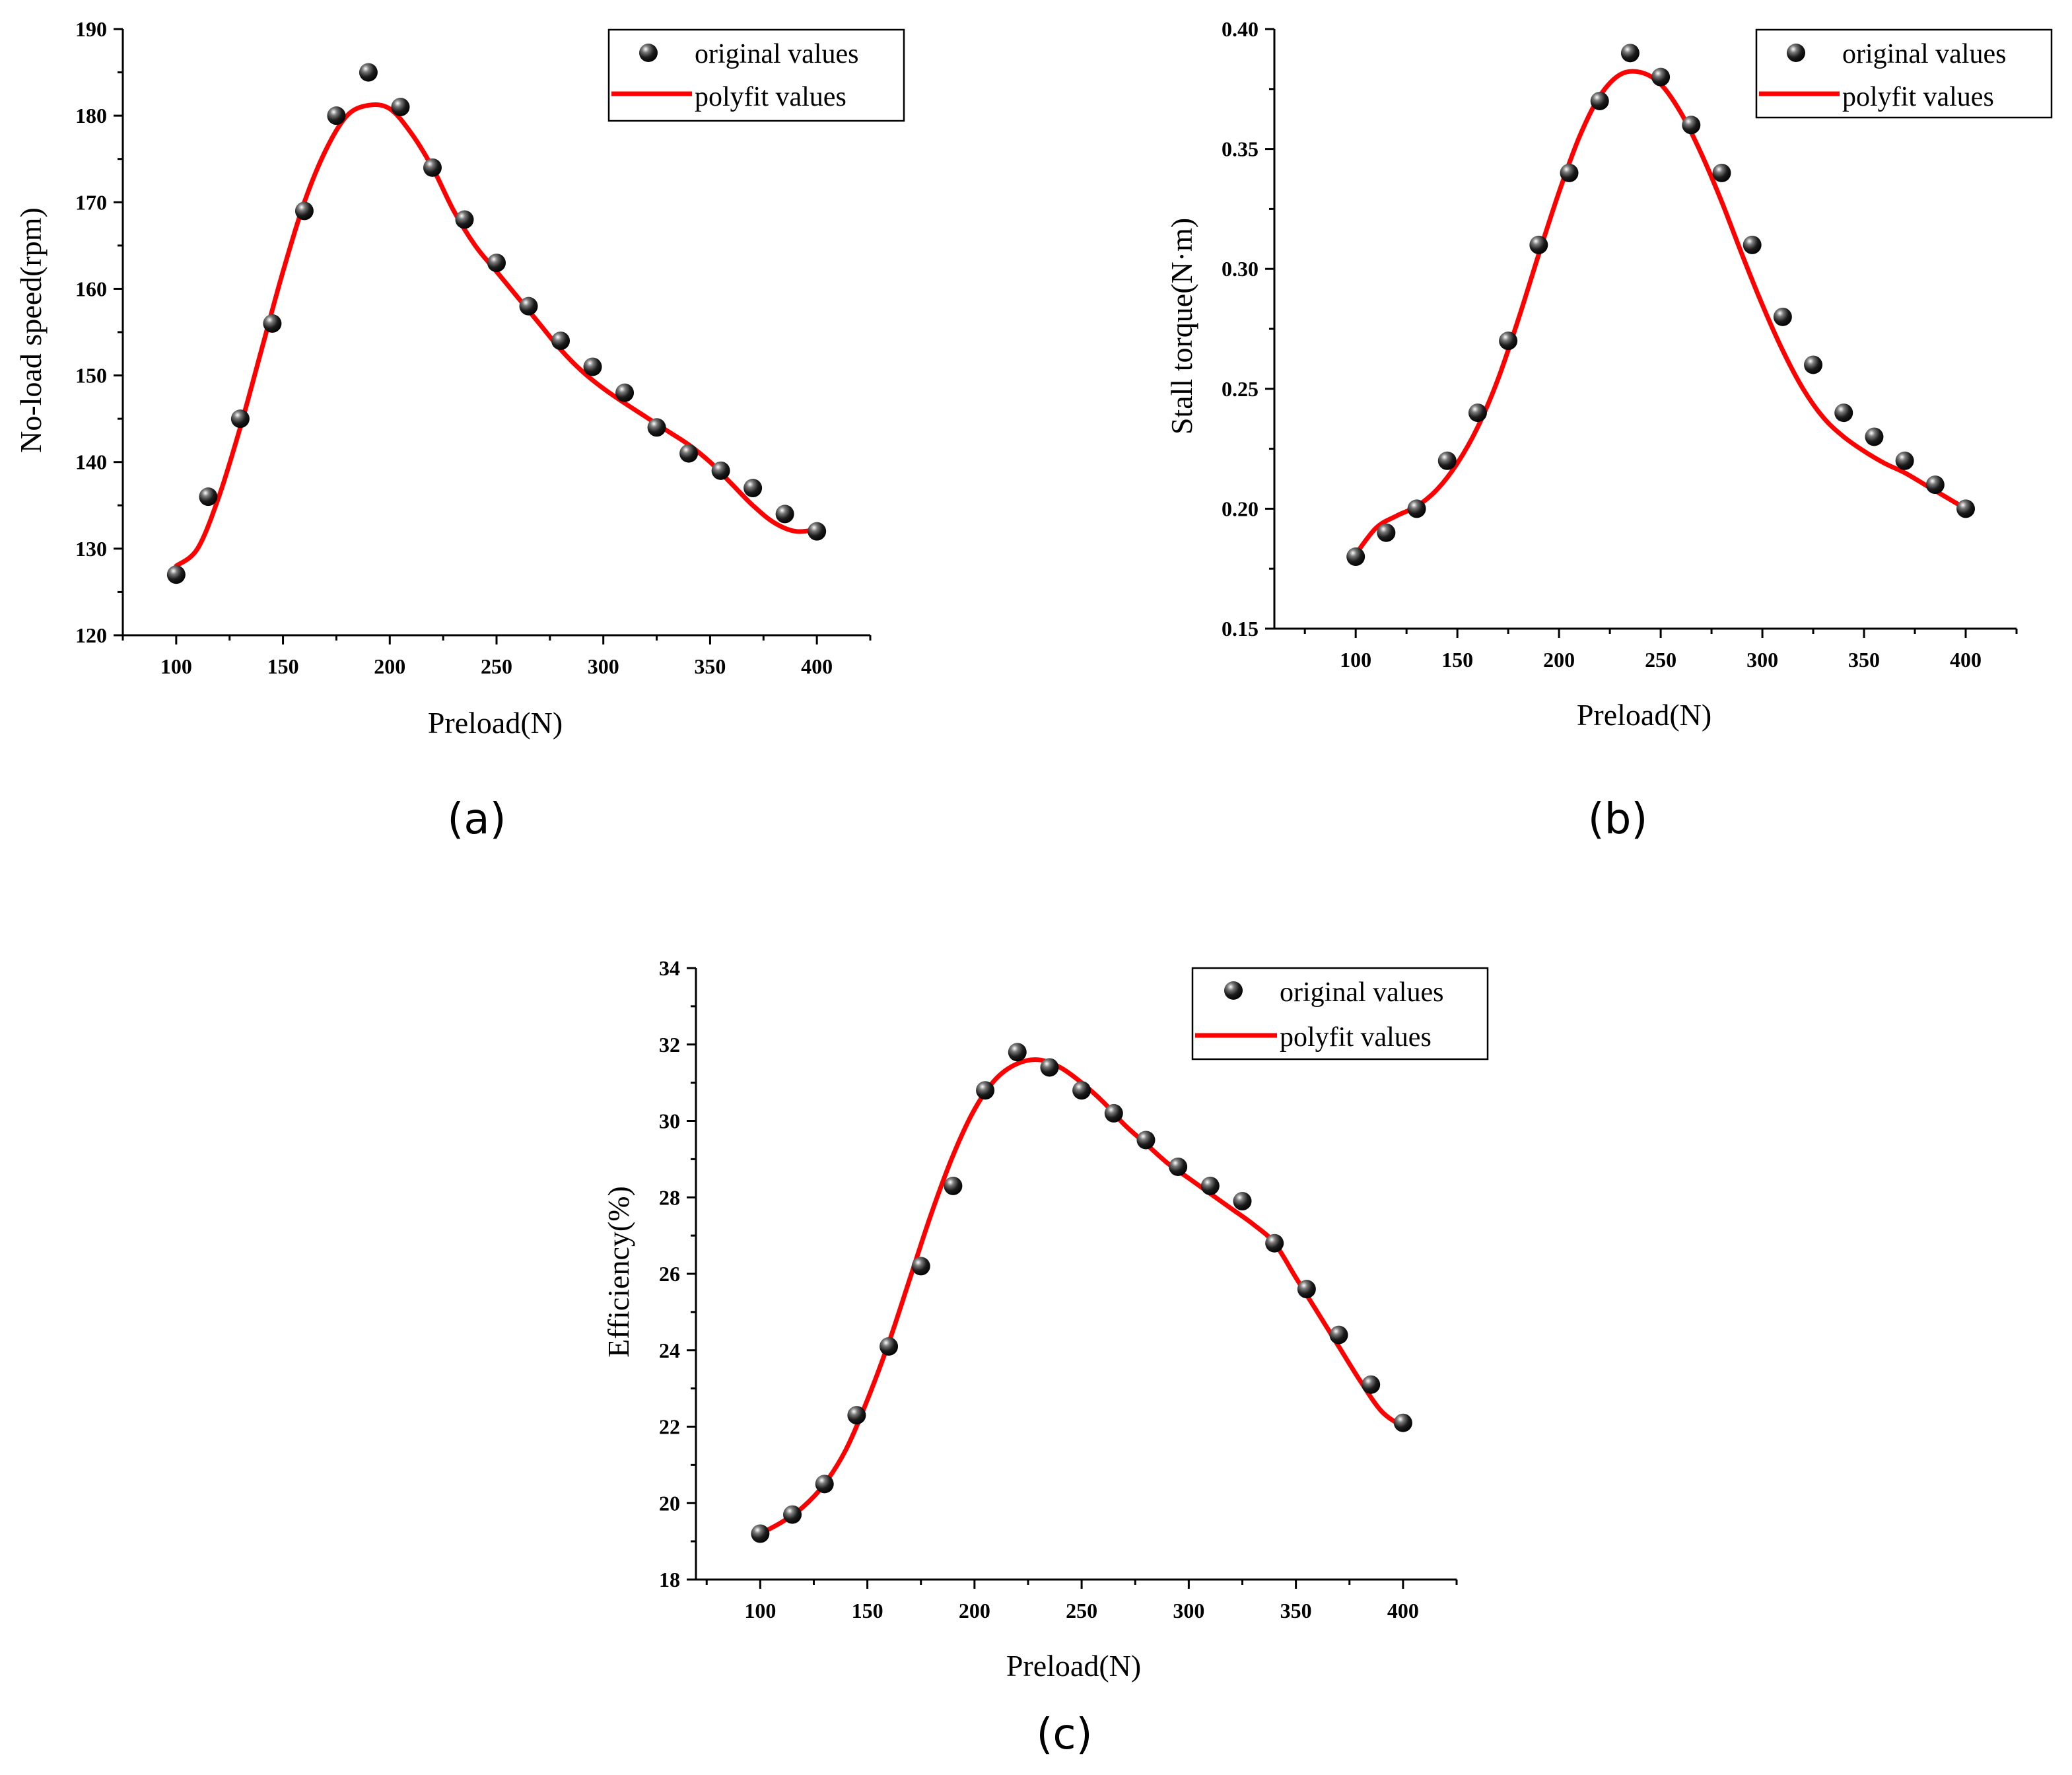 This screenshot has width=2072, height=1775. I want to click on polyfit-curve-b, so click(1660, 313).